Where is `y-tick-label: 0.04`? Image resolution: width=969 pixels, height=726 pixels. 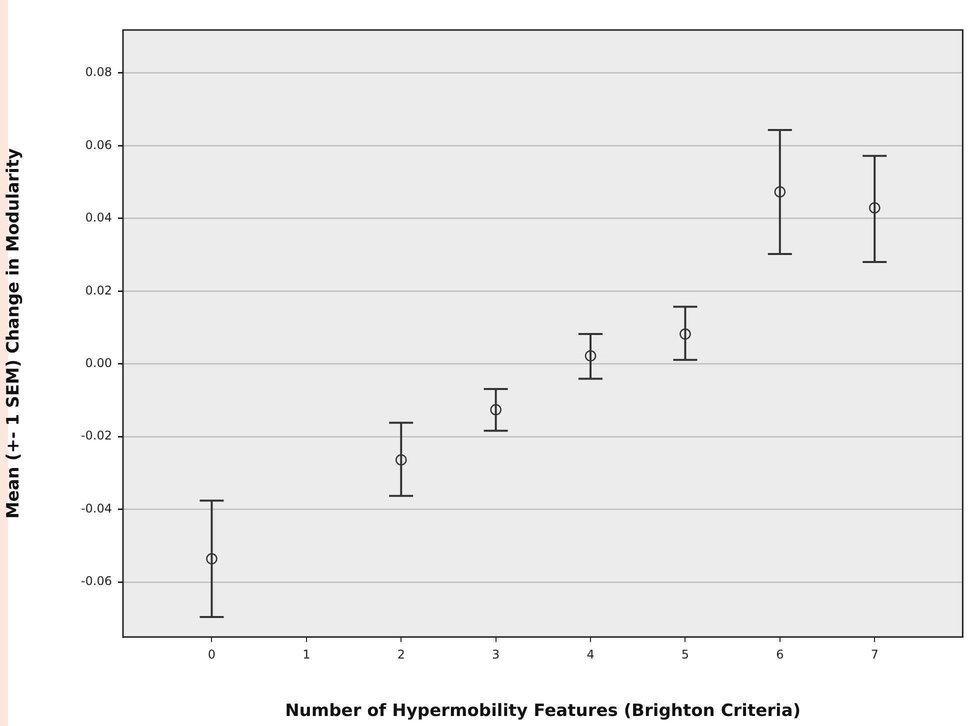
y-tick-label: 0.04 is located at coordinates (98, 217).